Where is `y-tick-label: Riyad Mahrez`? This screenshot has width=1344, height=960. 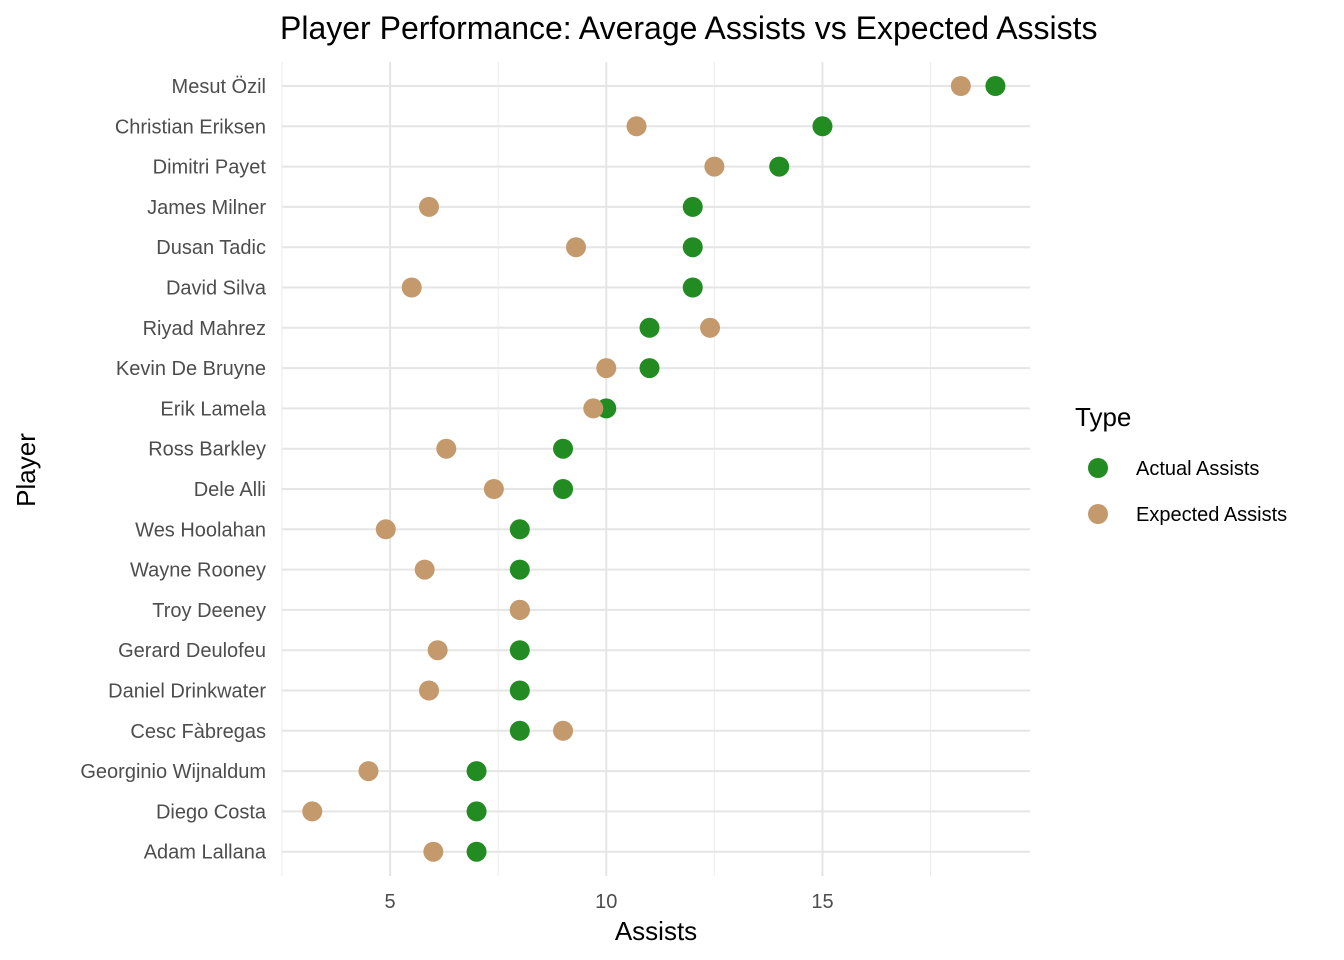
y-tick-label: Riyad Mahrez is located at coordinates (204, 329).